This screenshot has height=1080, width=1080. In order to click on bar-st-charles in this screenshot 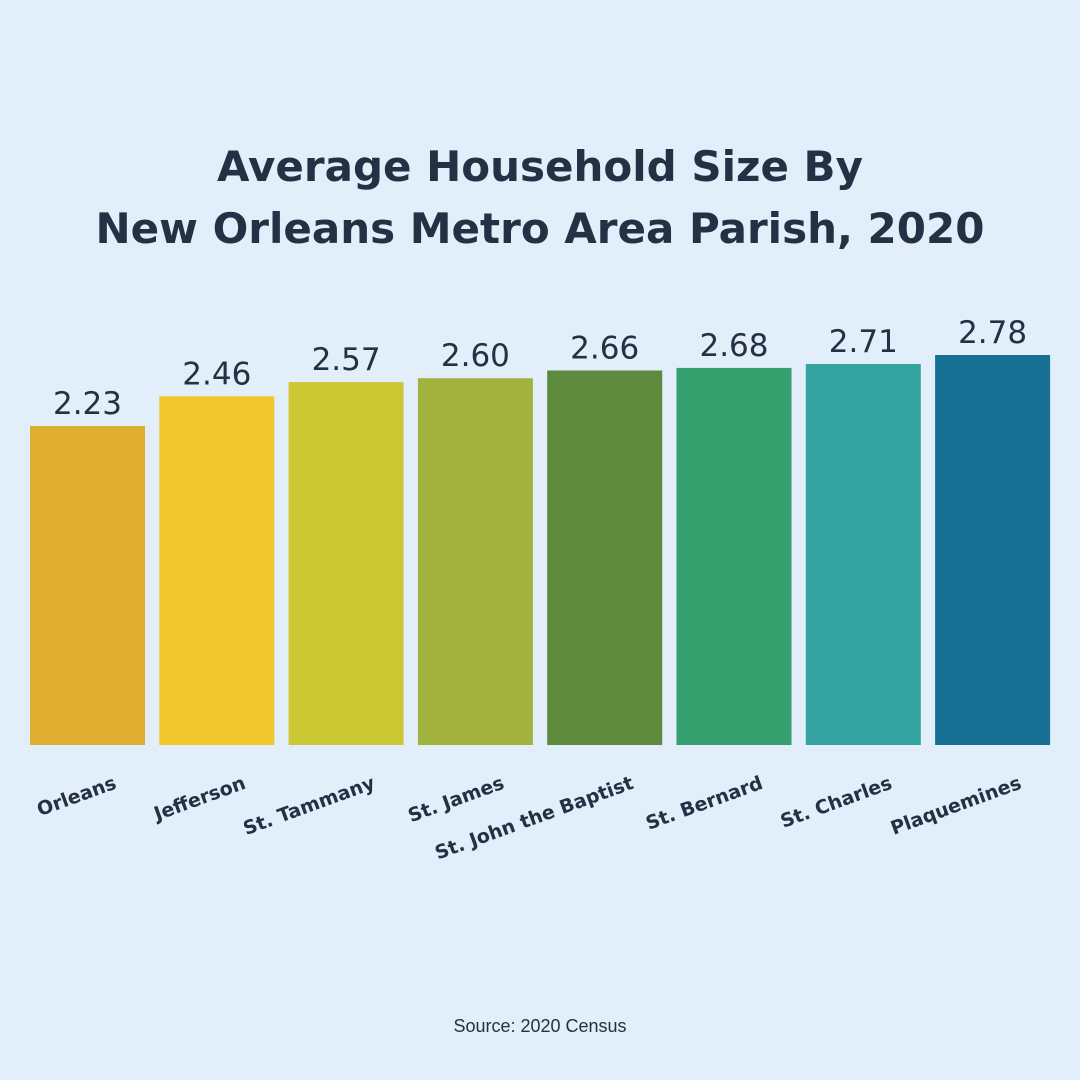, I will do `click(863, 554)`.